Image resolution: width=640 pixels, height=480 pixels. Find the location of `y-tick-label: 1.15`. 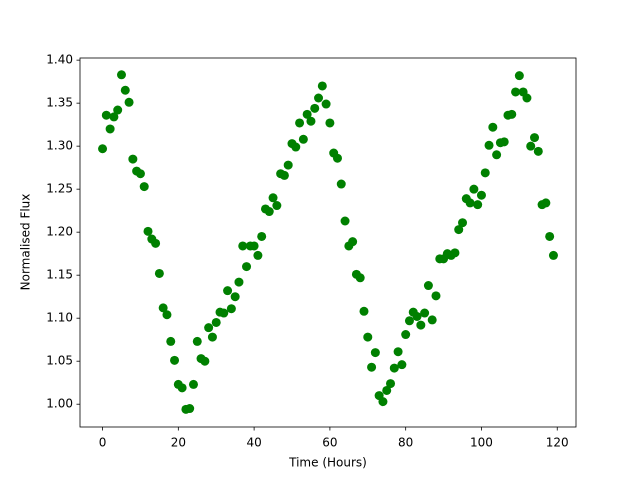

y-tick-label: 1.15 is located at coordinates (59, 275).